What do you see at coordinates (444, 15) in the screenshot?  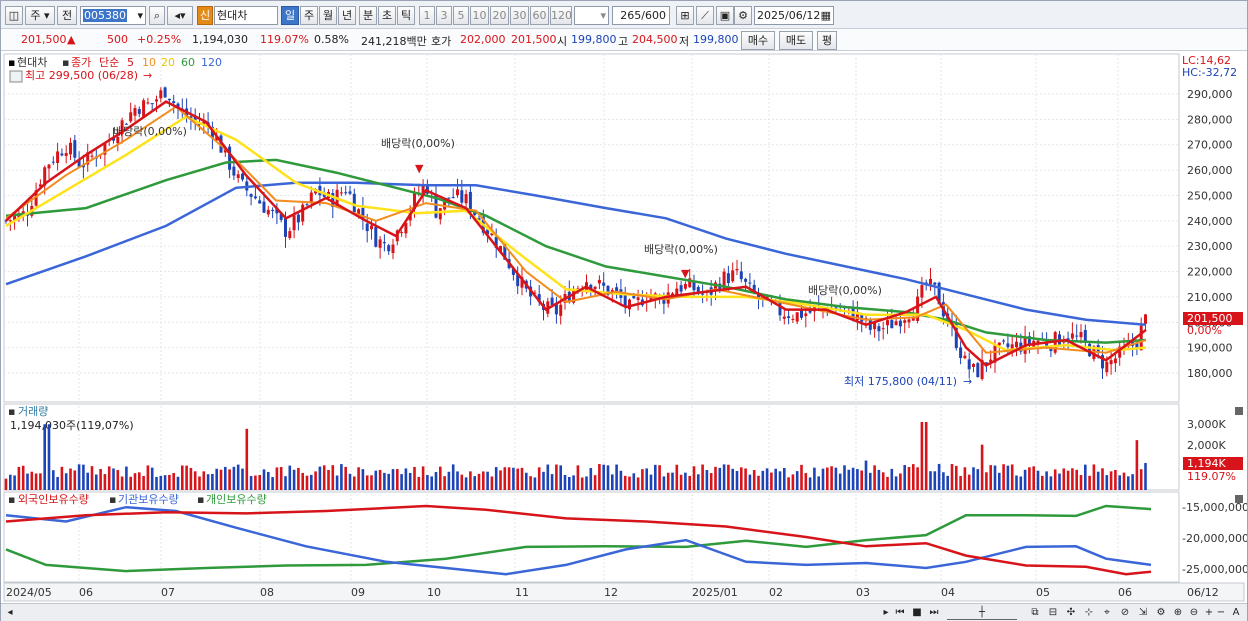 I see `minute-3: 3` at bounding box center [444, 15].